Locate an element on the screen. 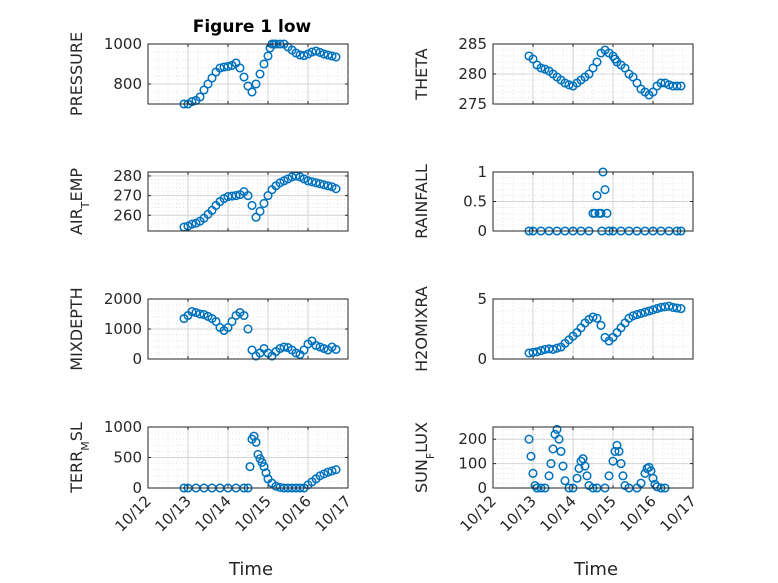 Image resolution: width=778 pixels, height=583 pixels. axes-box-air-temp is located at coordinates (248, 201).